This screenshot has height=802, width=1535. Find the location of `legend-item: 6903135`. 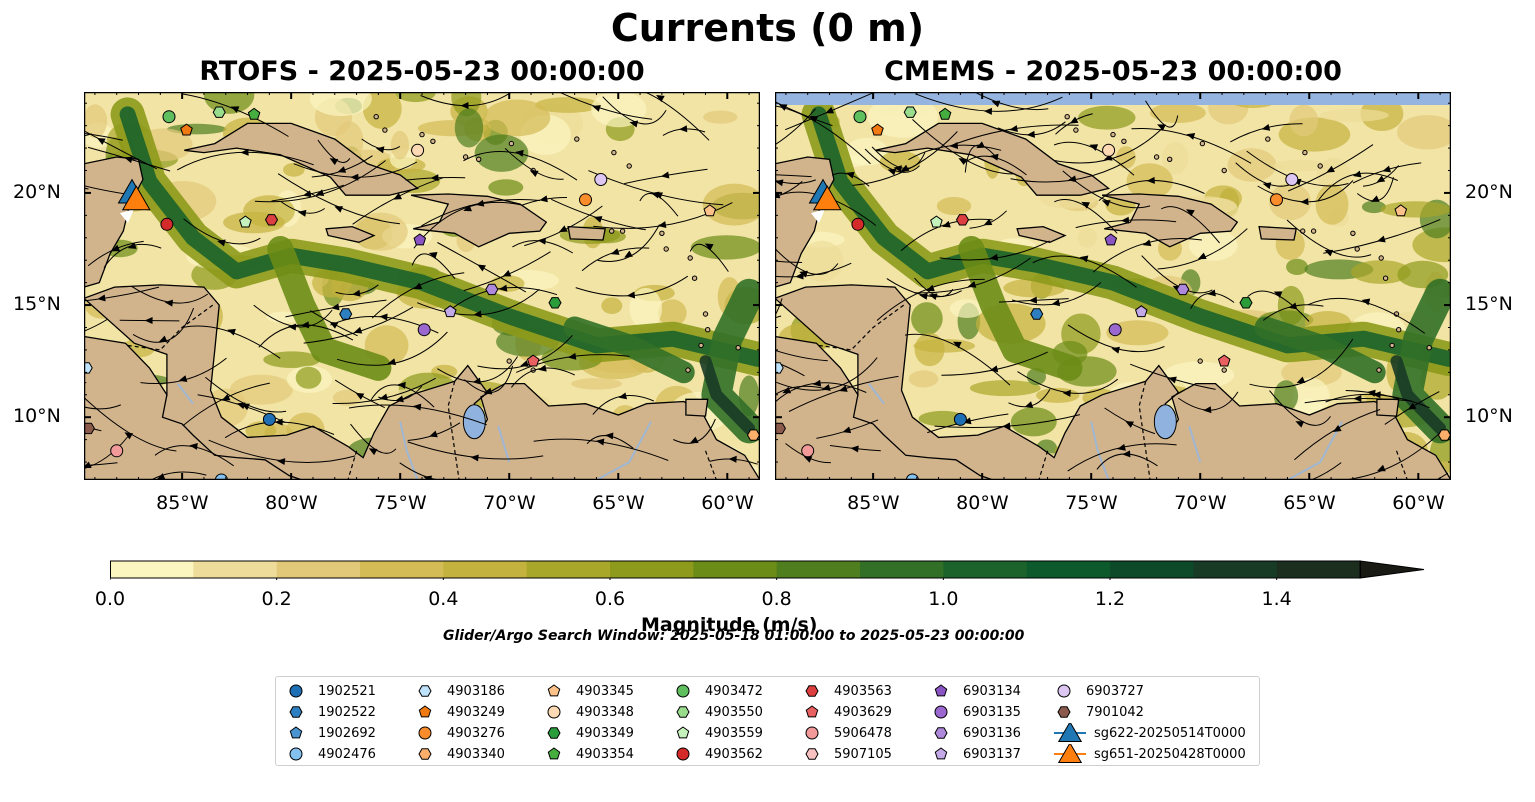

legend-item: 6903135 is located at coordinates (975, 712).